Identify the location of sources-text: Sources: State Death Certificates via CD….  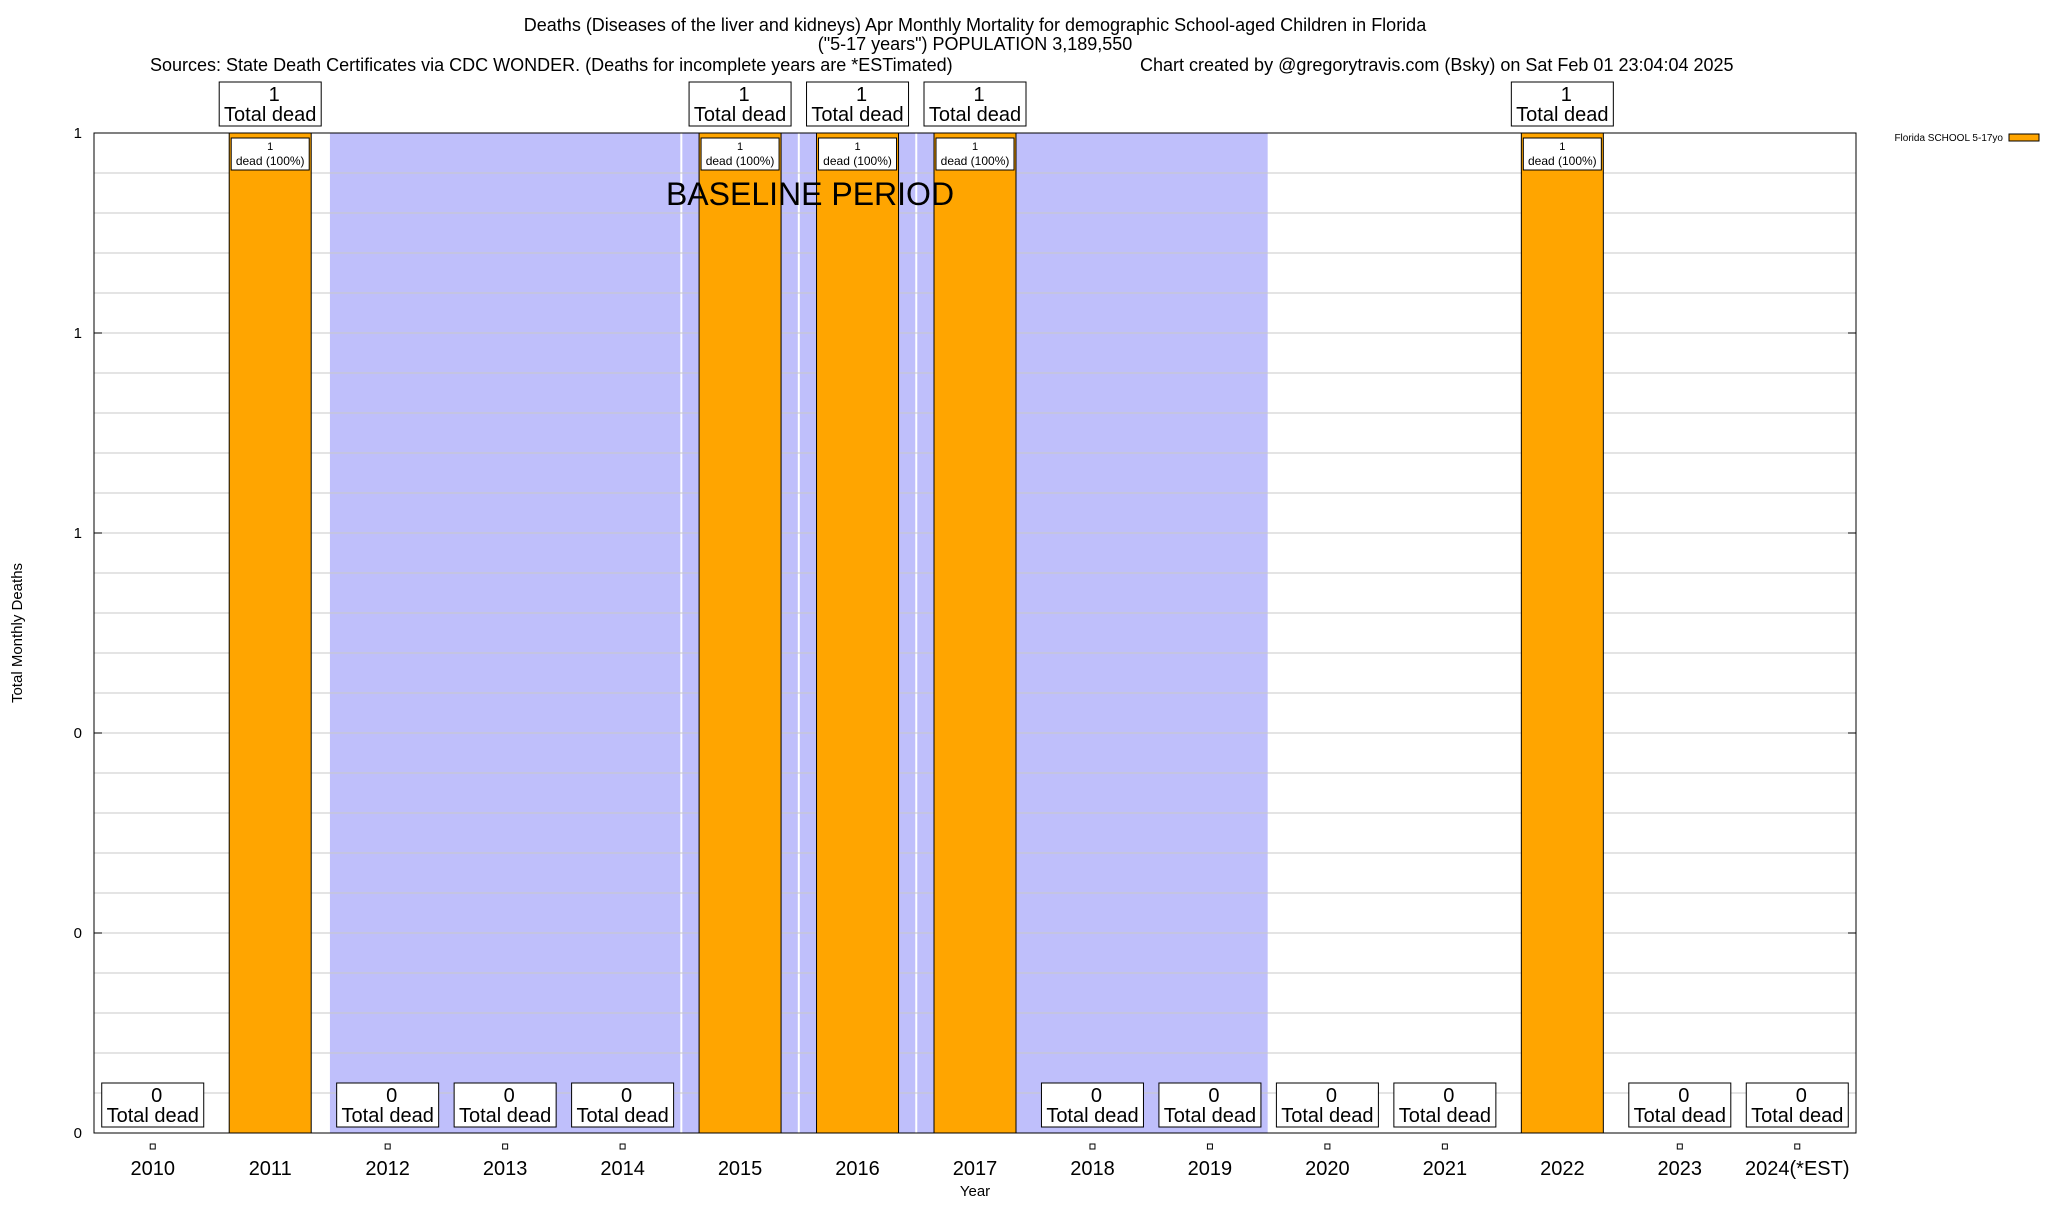
(551, 65).